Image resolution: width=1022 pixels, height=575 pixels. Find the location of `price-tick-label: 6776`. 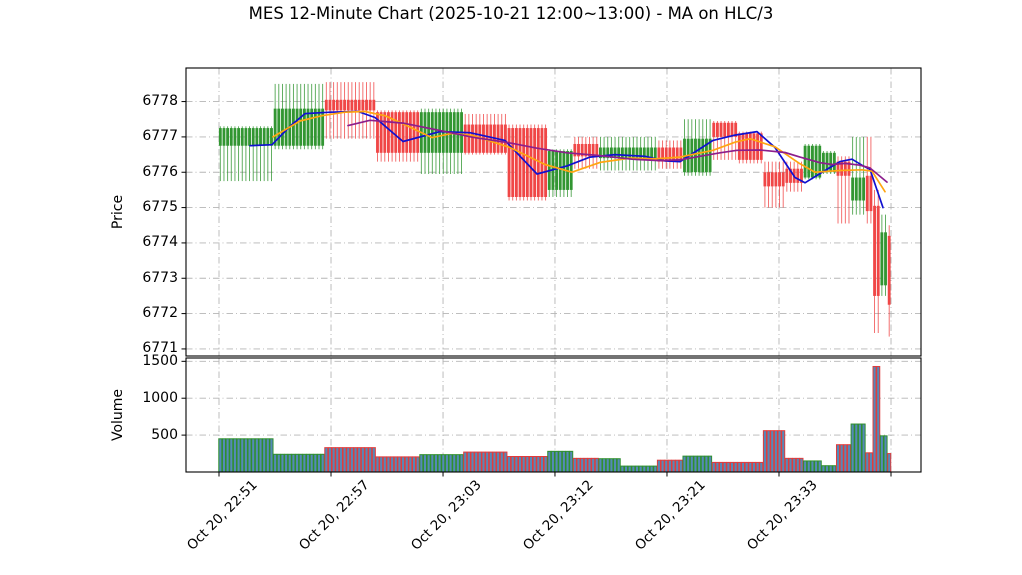

price-tick-label: 6776 is located at coordinates (160, 171).